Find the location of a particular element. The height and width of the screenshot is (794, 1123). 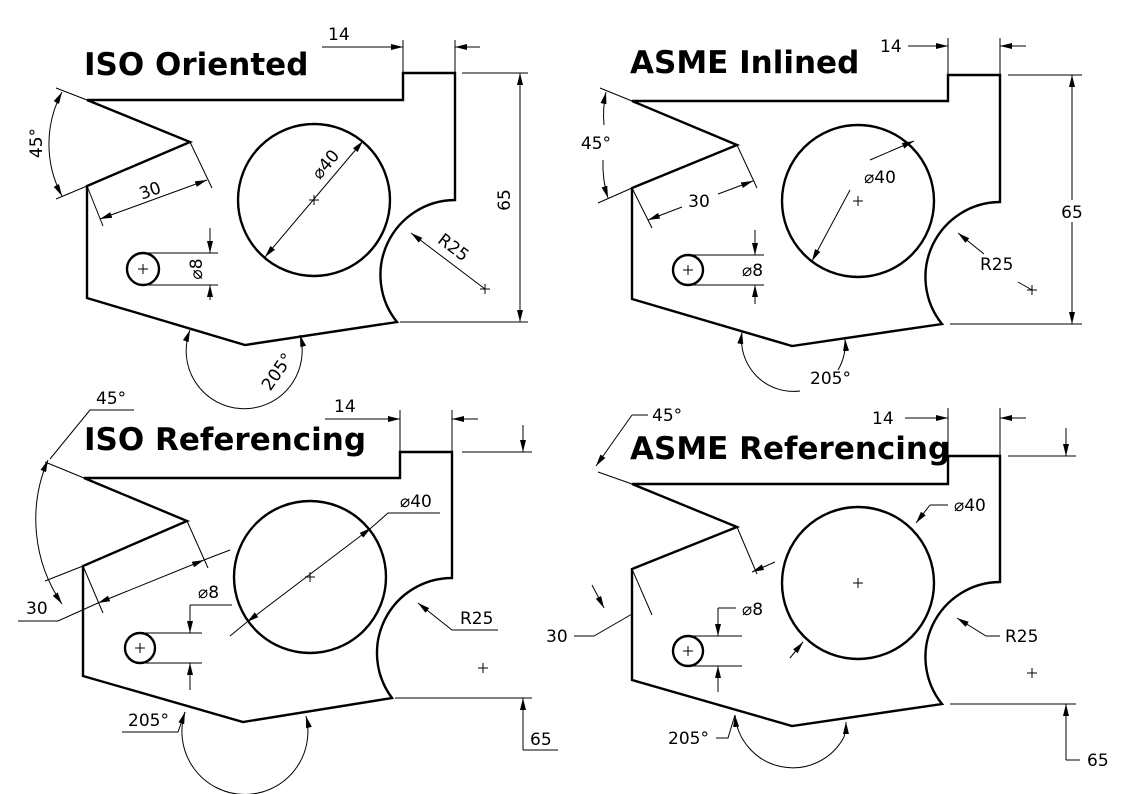

panel-title: ASME Inlined is located at coordinates (744, 63).